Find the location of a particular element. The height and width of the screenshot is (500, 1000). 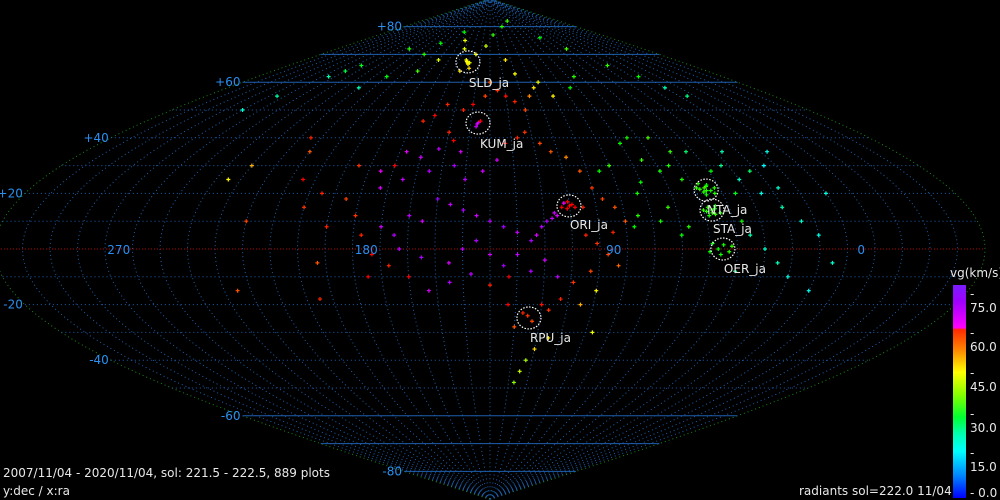

shower-label: STA_ja is located at coordinates (732, 229).